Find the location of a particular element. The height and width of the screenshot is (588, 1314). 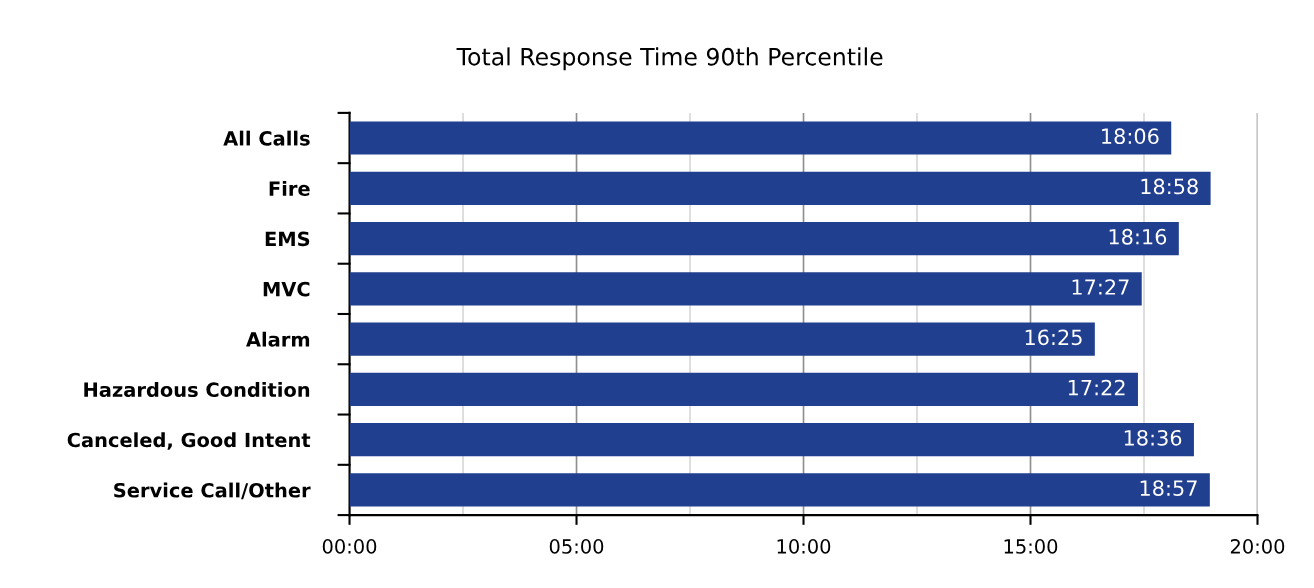

x-tick-label: 10:00 is located at coordinates (804, 546).